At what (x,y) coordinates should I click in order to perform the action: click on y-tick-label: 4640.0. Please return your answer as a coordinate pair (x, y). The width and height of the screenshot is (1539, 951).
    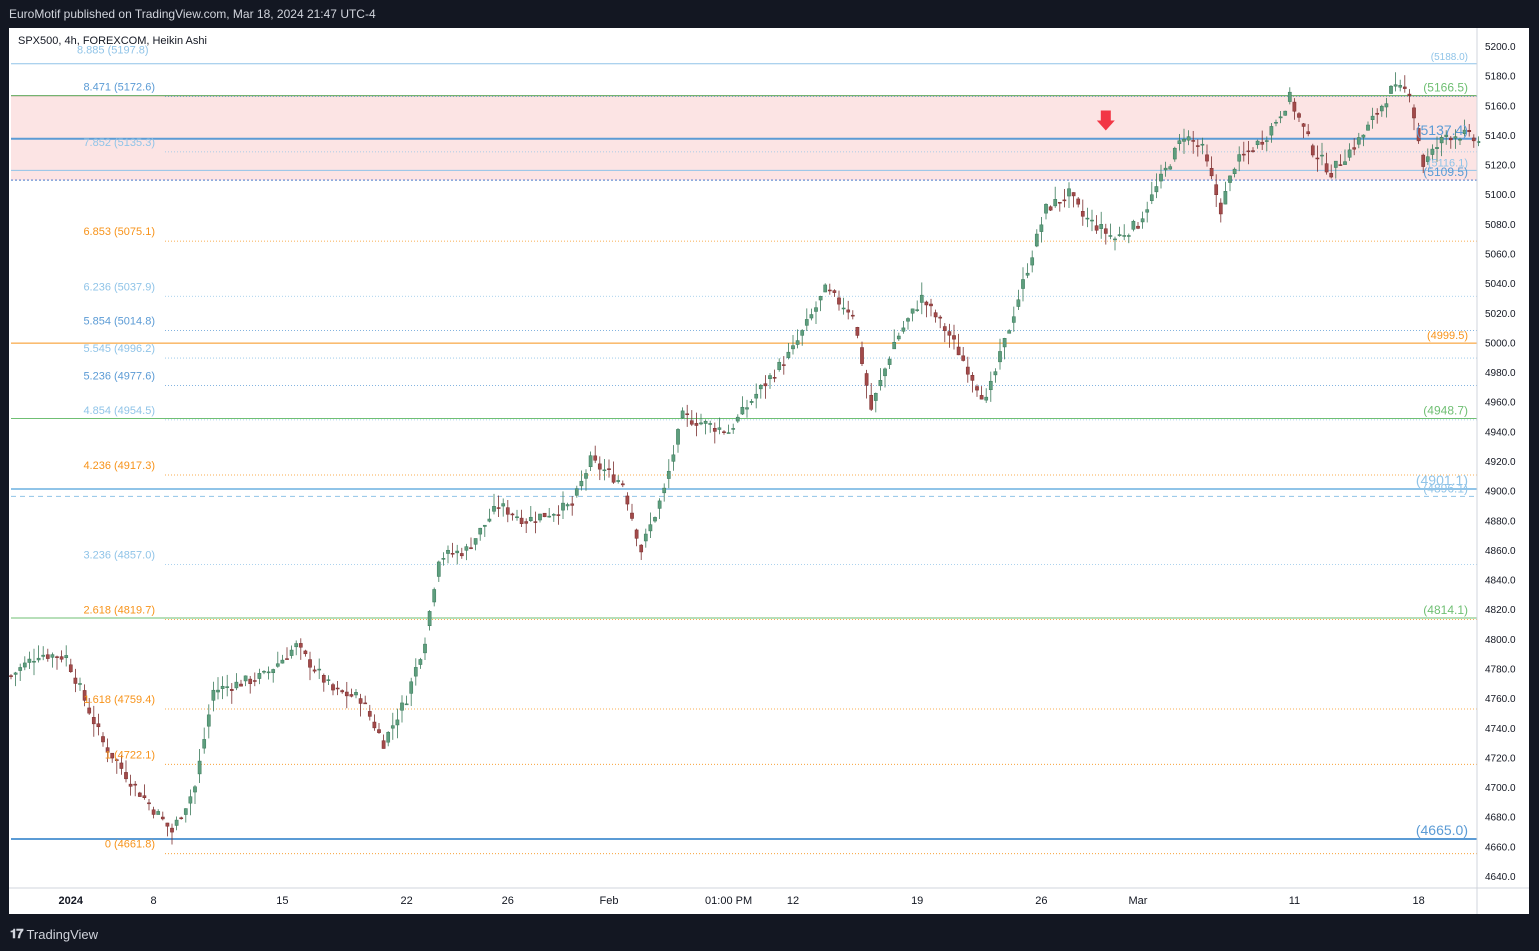
    Looking at the image, I should click on (1500, 877).